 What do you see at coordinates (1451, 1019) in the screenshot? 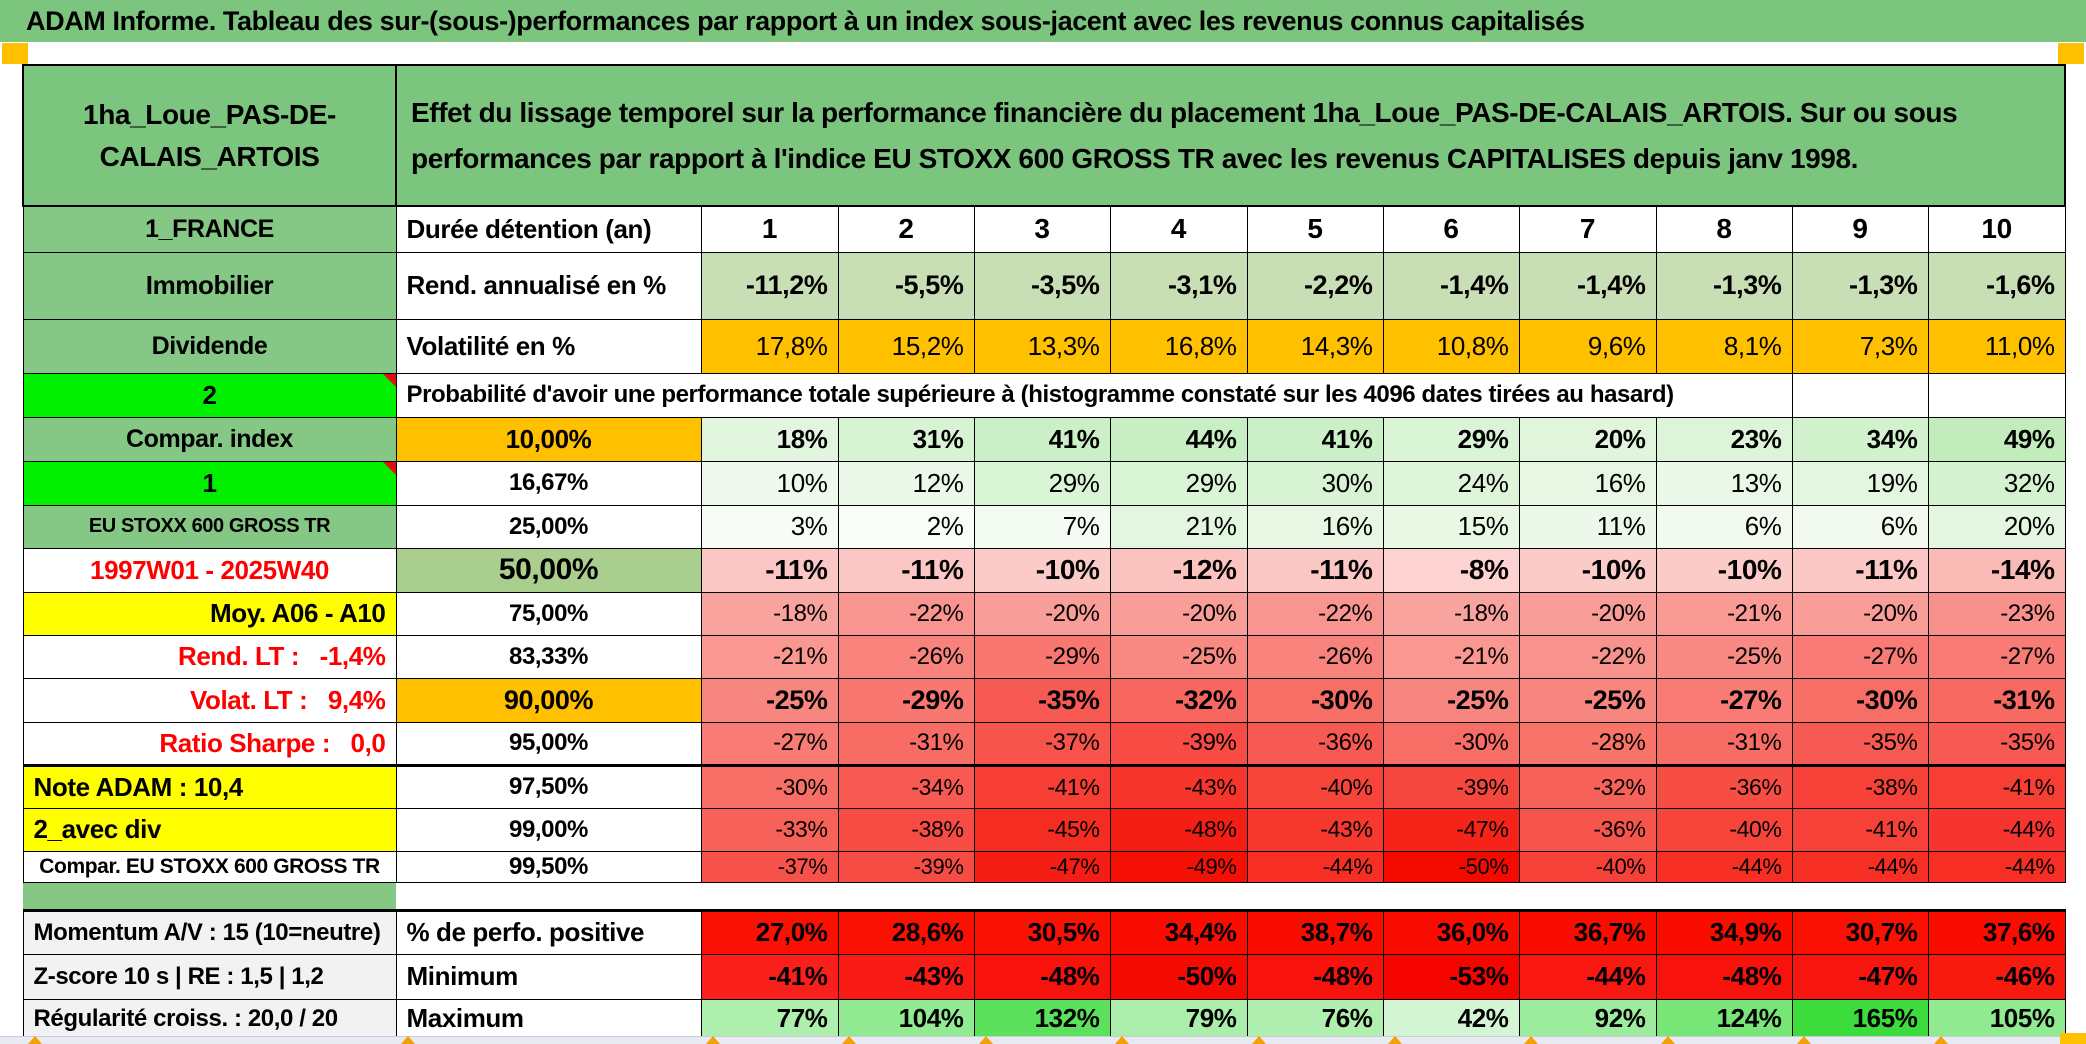
I see `data-cell: 42%` at bounding box center [1451, 1019].